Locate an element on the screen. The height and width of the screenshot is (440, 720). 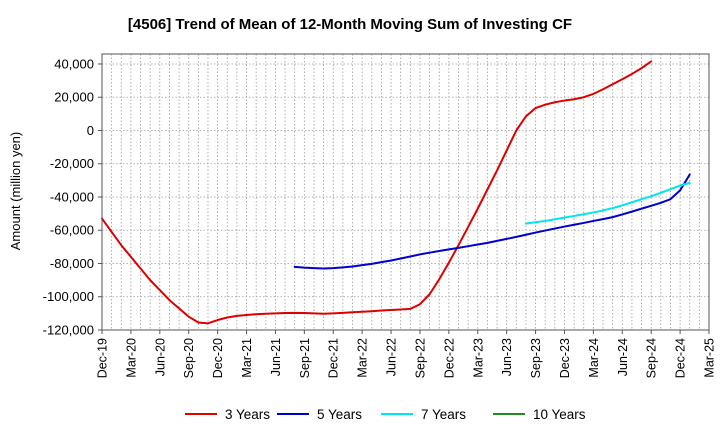
legend-item: 7 Years is located at coordinates (423, 414).